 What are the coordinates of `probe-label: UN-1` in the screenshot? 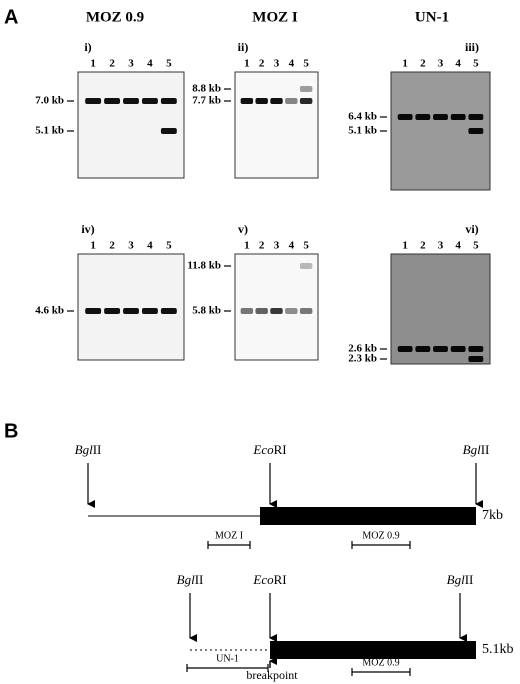 It's located at (227, 658).